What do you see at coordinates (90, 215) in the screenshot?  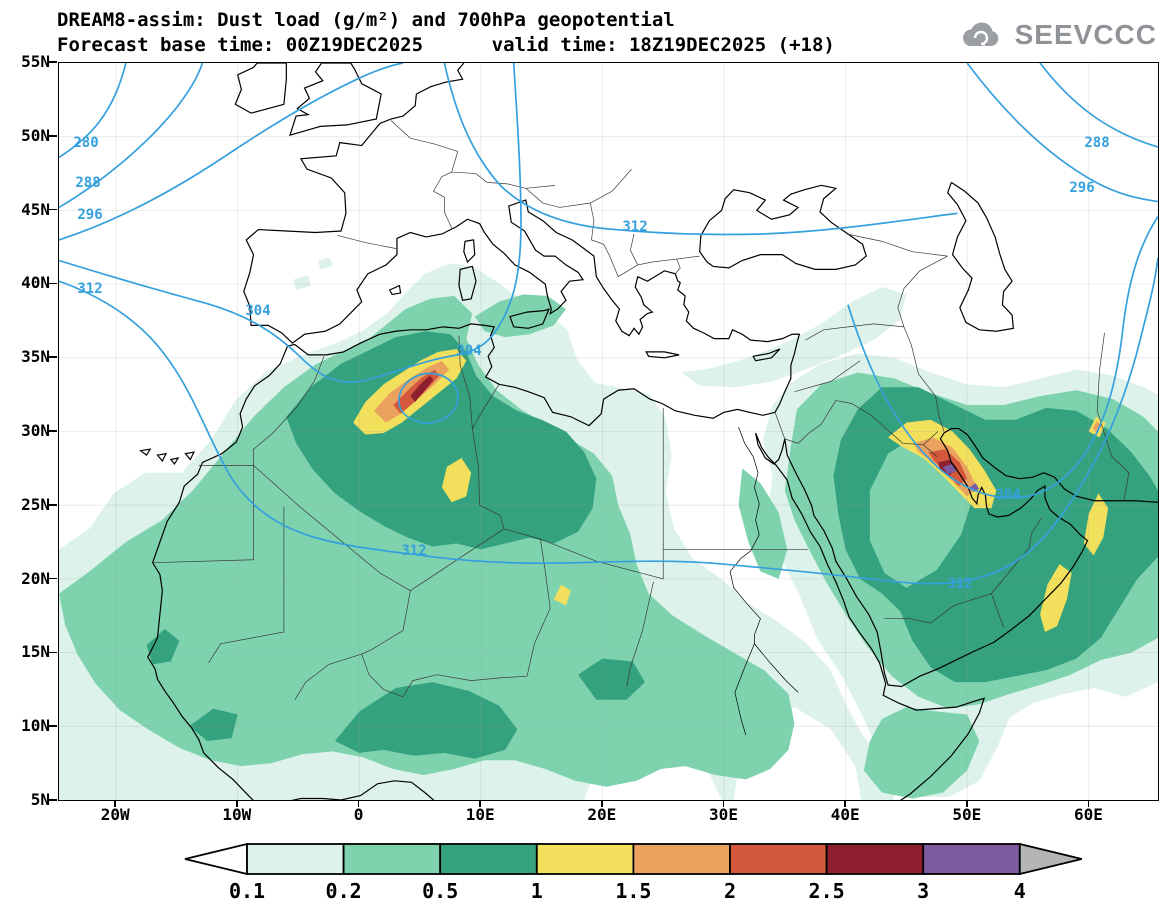 I see `contour-label-296: 296` at bounding box center [90, 215].